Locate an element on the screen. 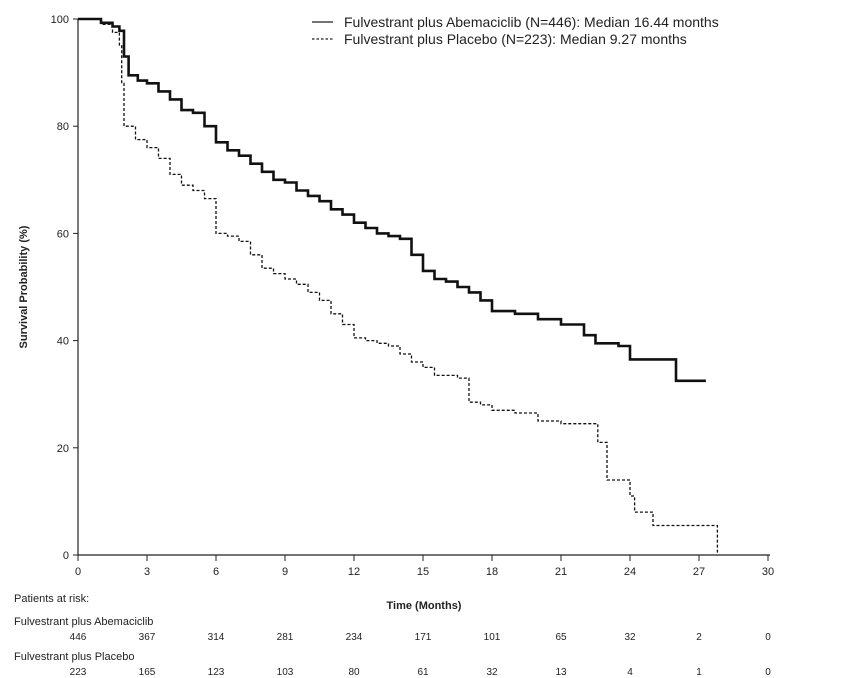 The width and height of the screenshot is (847, 678). at-risk-count: 281 is located at coordinates (285, 637).